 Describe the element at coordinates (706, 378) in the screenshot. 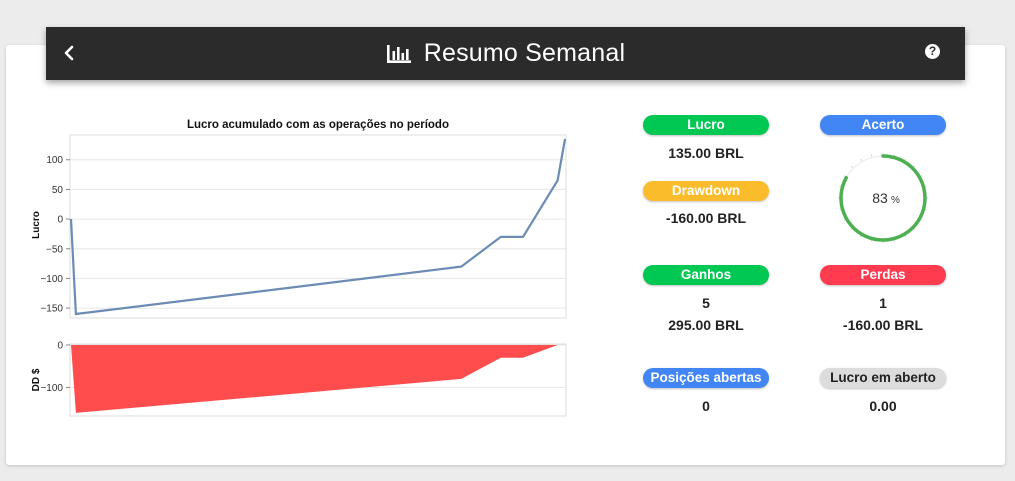

I see `posicoes-badge: Posições abertas` at that location.